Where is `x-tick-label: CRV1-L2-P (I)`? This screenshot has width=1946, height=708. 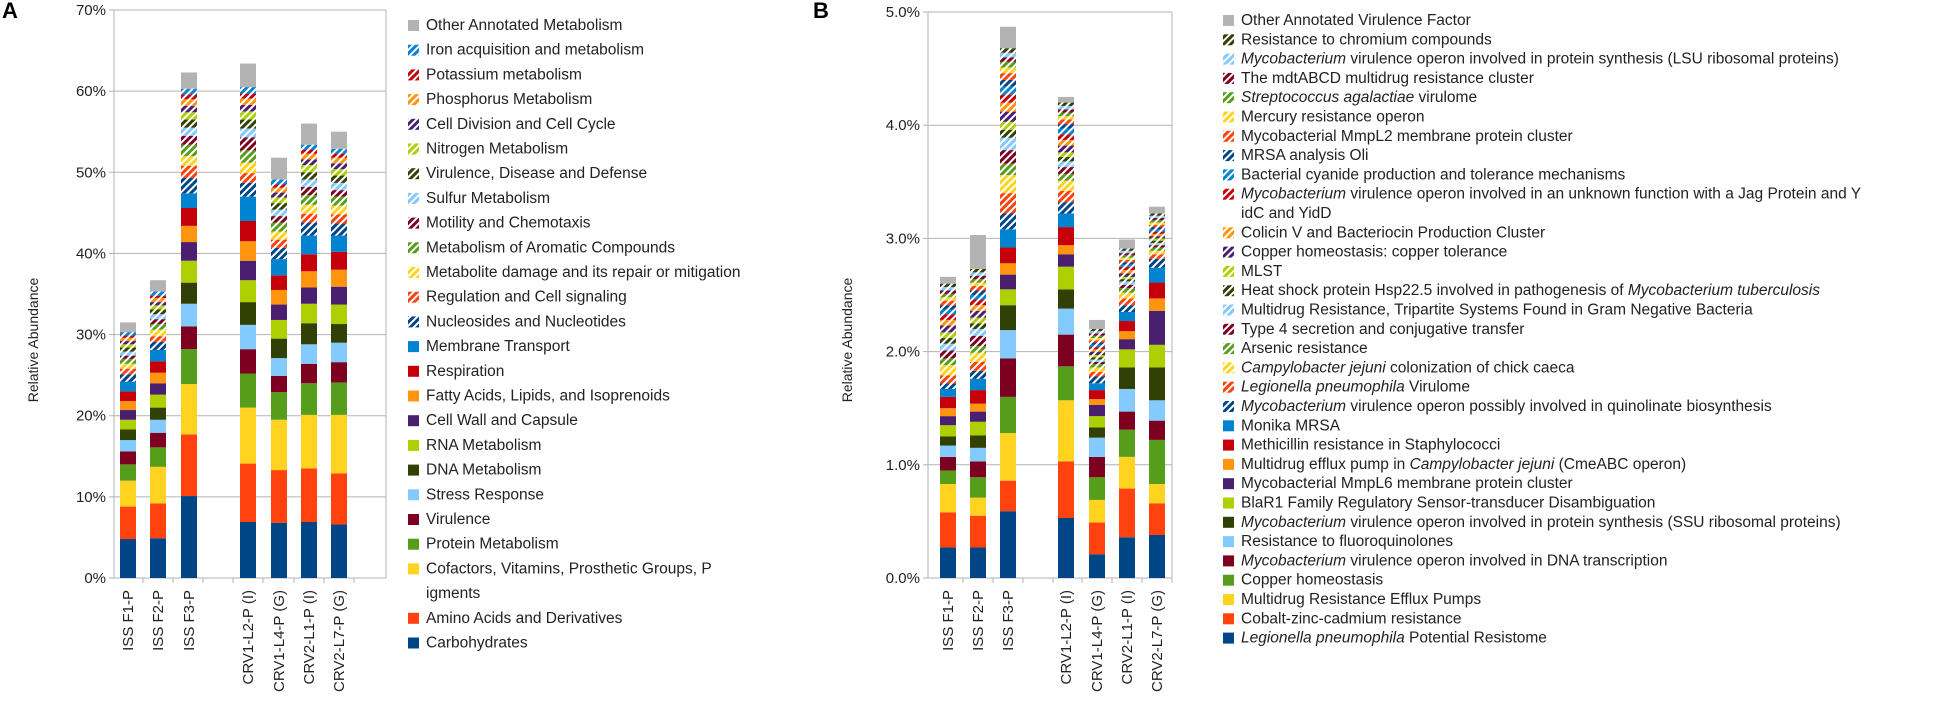 x-tick-label: CRV1-L2-P (I) is located at coordinates (1066, 637).